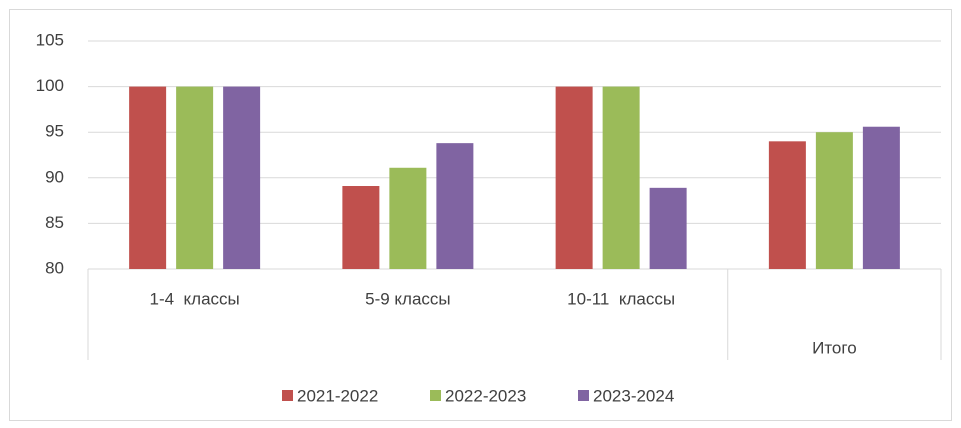  I want to click on y-tick-label: 100, so click(50, 85).